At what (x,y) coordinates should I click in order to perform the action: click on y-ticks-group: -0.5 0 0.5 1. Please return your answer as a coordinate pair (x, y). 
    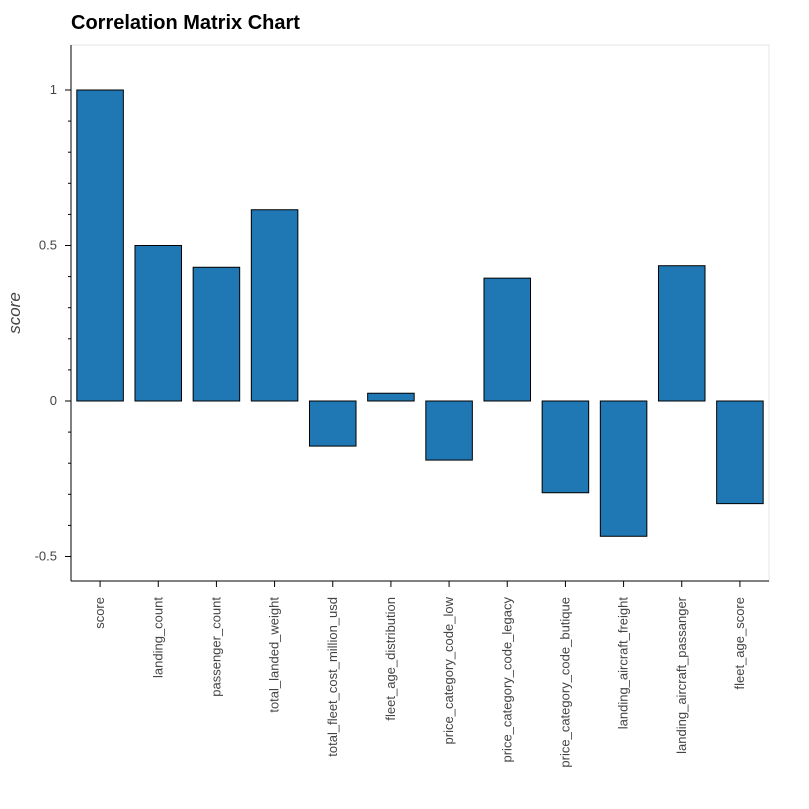
    Looking at the image, I should click on (53, 323).